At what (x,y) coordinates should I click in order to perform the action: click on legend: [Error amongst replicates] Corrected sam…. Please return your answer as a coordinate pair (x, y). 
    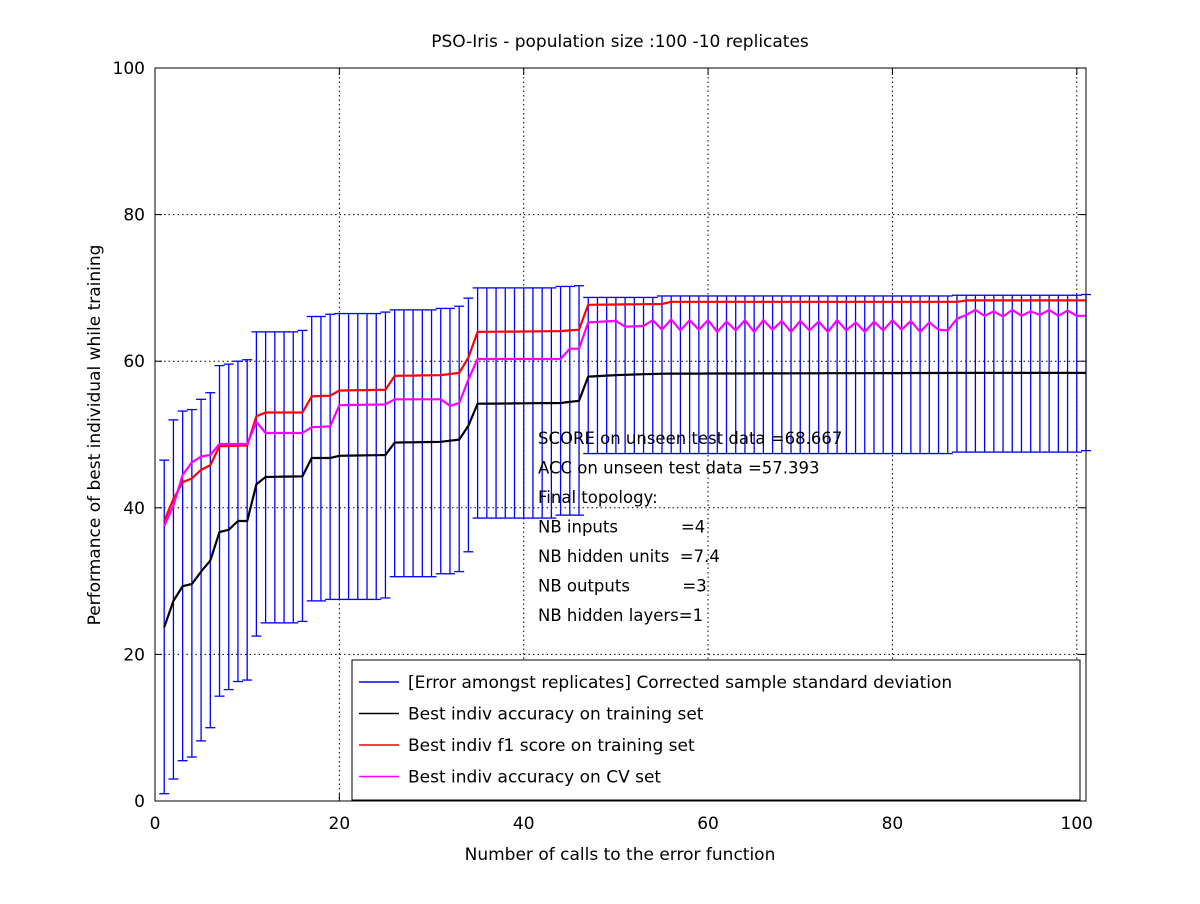
    Looking at the image, I should click on (716, 730).